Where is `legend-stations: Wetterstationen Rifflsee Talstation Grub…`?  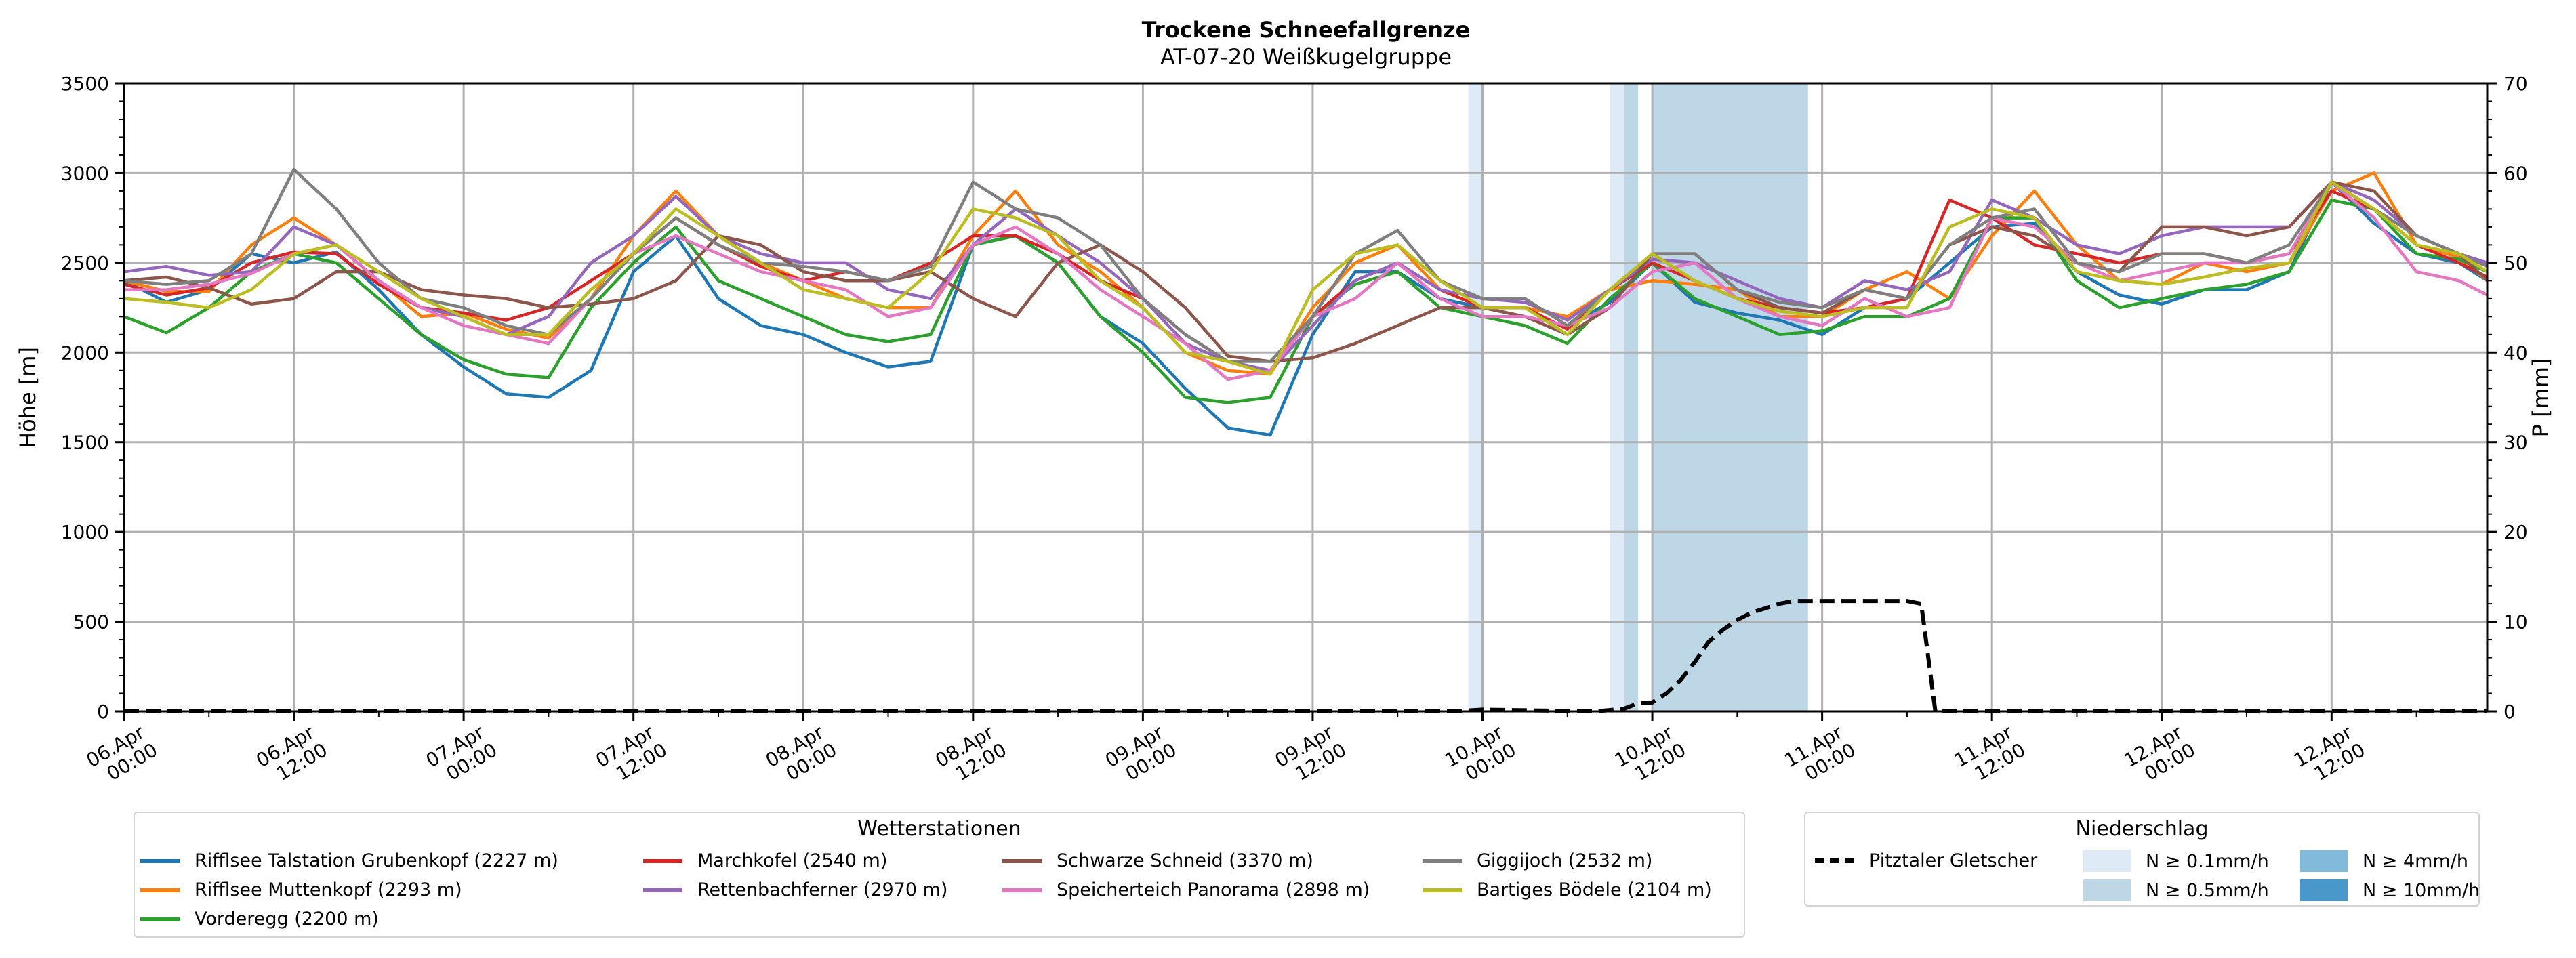 legend-stations: Wetterstationen Rifflsee Talstation Grub… is located at coordinates (940, 875).